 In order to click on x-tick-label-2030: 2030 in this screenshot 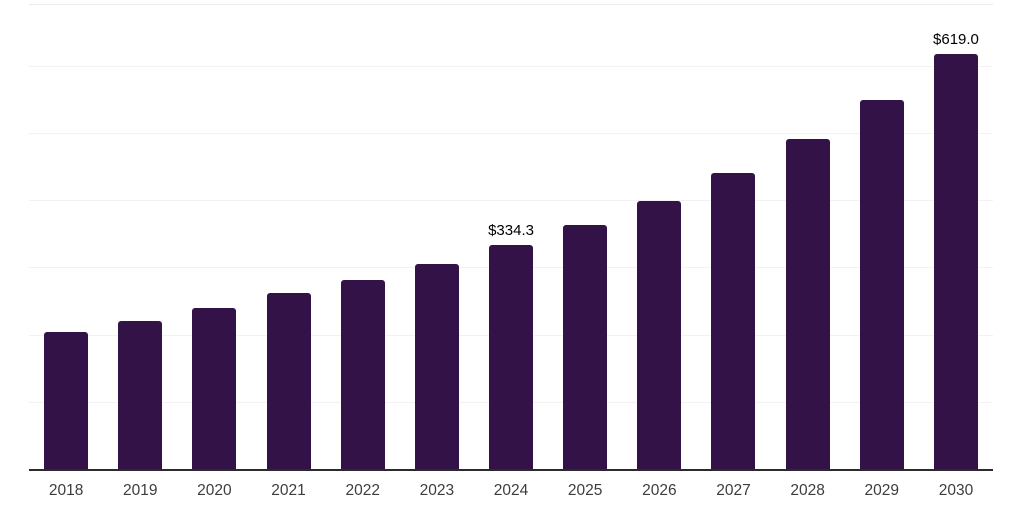, I will do `click(956, 490)`.